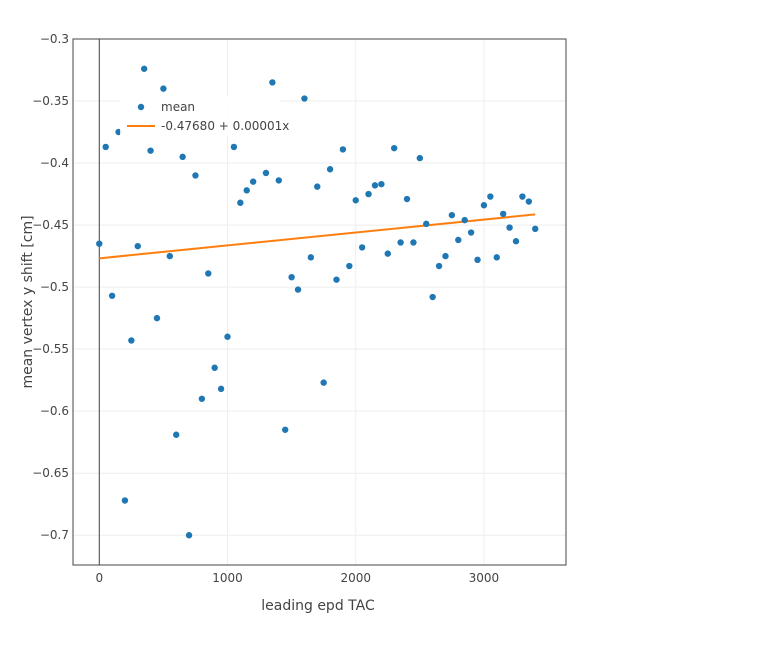 This screenshot has width=757, height=655. Describe the element at coordinates (50, 225) in the screenshot. I see `y-tick-label: −0.45` at that location.